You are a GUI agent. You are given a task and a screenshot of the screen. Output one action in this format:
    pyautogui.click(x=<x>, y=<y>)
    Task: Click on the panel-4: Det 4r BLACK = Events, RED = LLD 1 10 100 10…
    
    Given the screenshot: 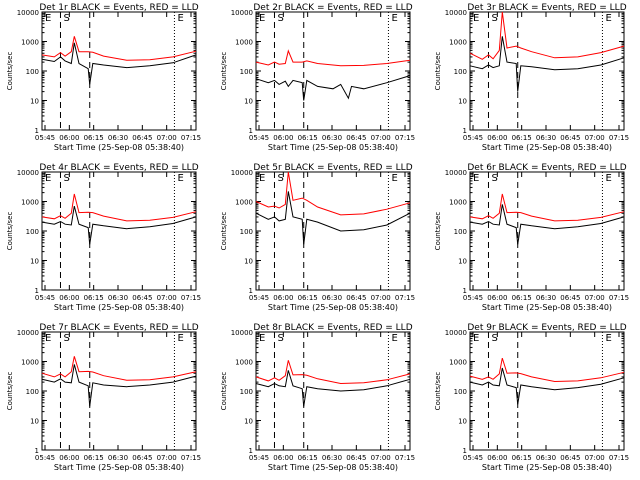 What is the action you would take?
    pyautogui.click(x=103, y=237)
    